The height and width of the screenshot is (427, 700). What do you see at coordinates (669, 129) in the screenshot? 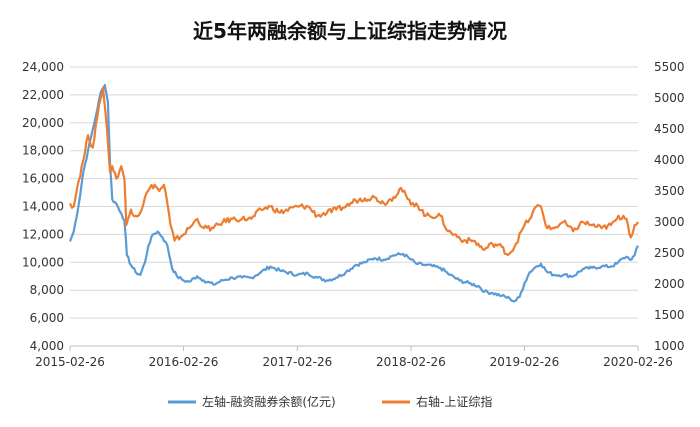
I see `right-tick-label: 4500` at bounding box center [669, 129].